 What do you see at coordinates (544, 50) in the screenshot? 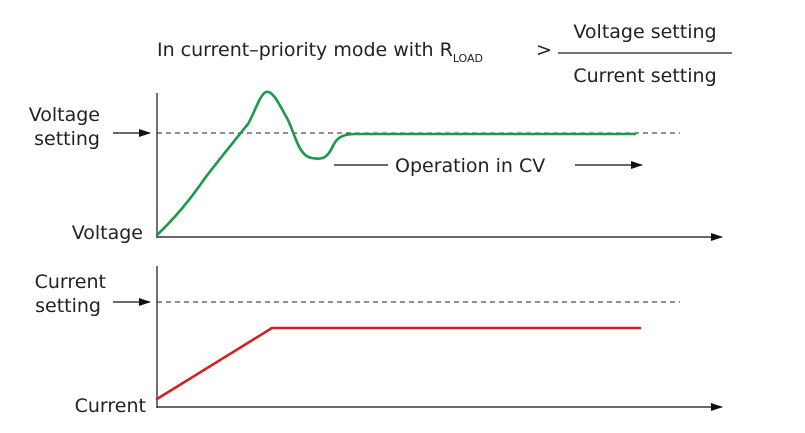
I see `title-operator: >` at bounding box center [544, 50].